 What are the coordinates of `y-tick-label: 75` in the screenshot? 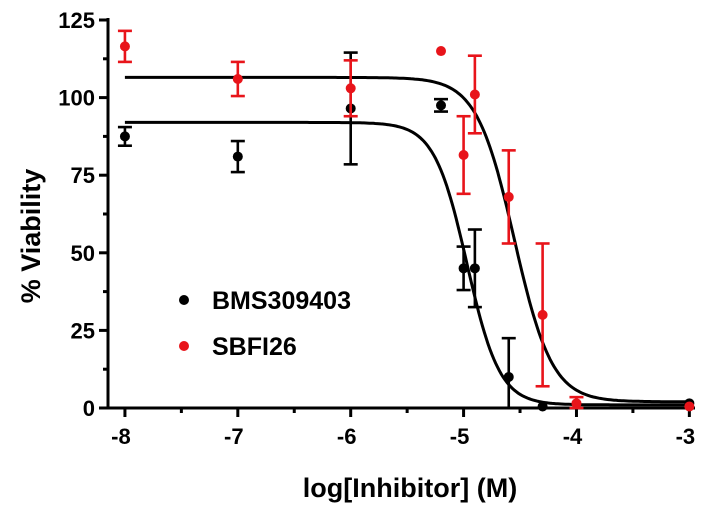 It's located at (83, 175).